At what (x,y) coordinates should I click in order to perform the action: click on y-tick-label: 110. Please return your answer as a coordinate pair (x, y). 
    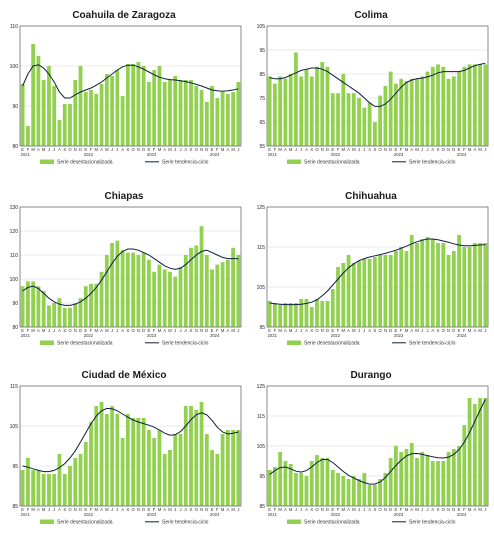
    Looking at the image, I should click on (14, 27).